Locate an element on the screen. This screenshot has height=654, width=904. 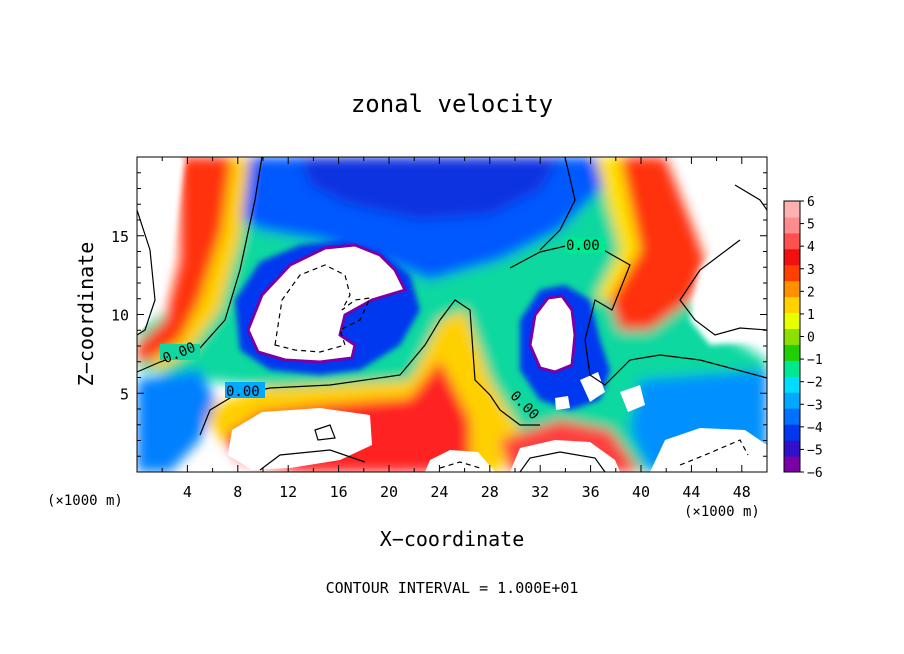
x-tick-label: 24 is located at coordinates (439, 492).